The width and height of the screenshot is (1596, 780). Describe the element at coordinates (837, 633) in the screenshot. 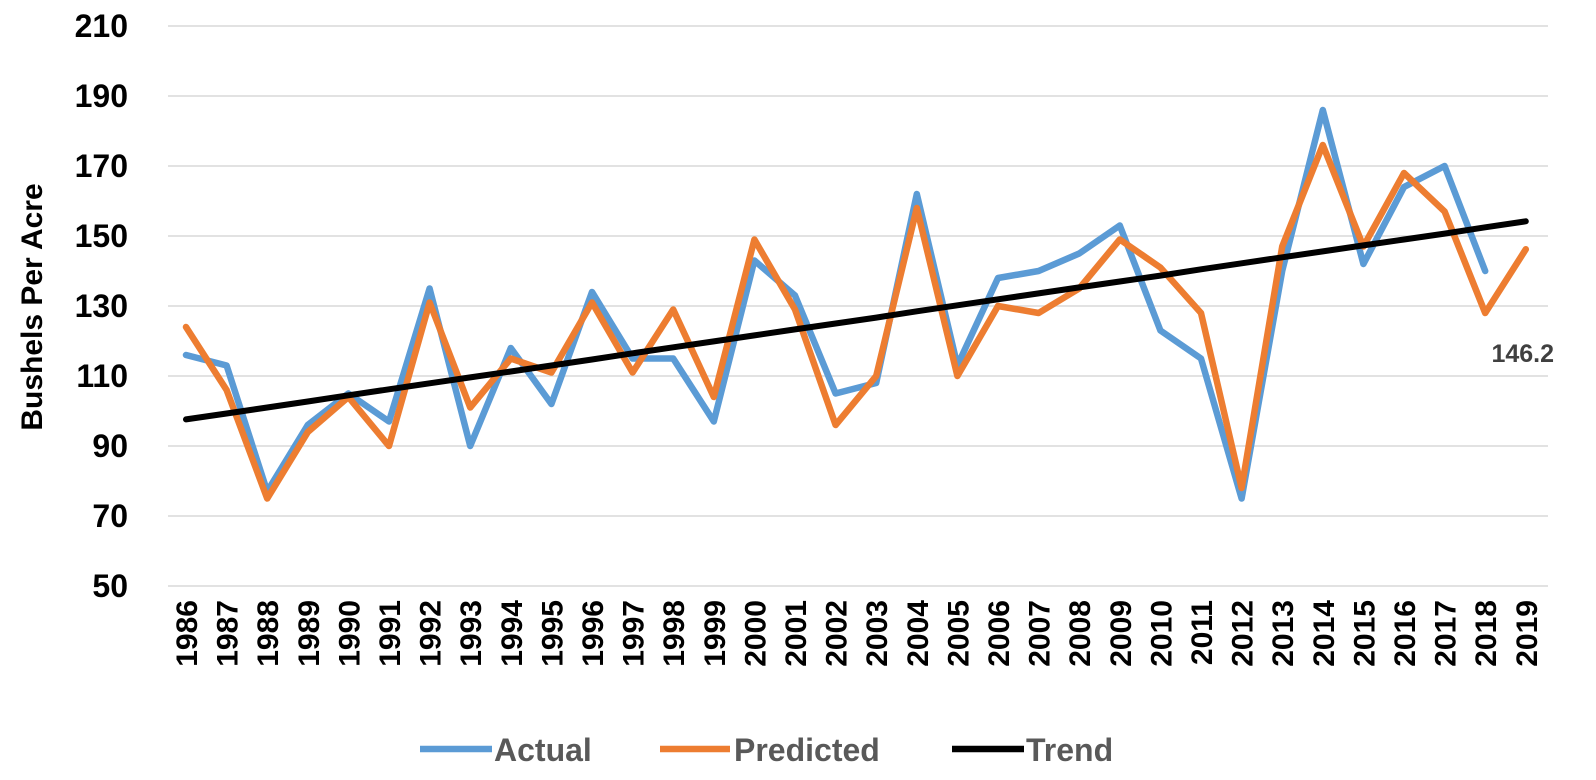

I see `x-tick-label: 2002` at that location.